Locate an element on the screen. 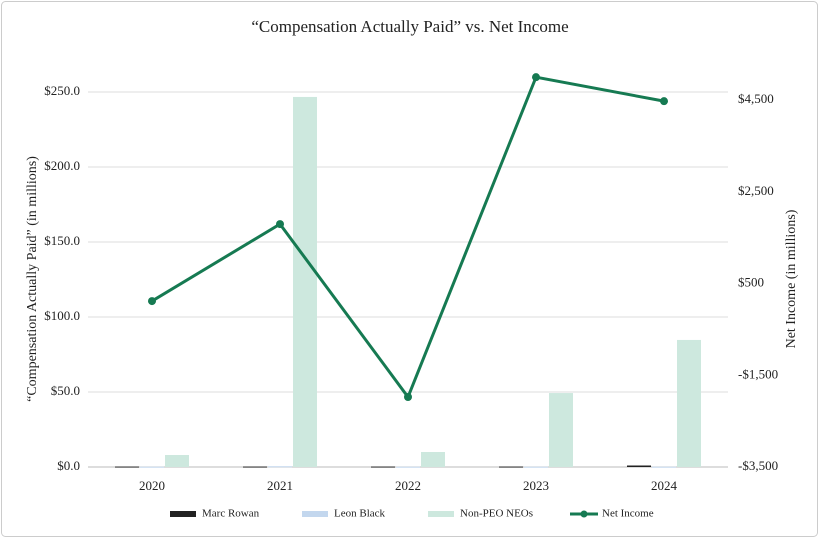 The image size is (820, 539). y2-tick-label: $2,500 is located at coordinates (756, 190).